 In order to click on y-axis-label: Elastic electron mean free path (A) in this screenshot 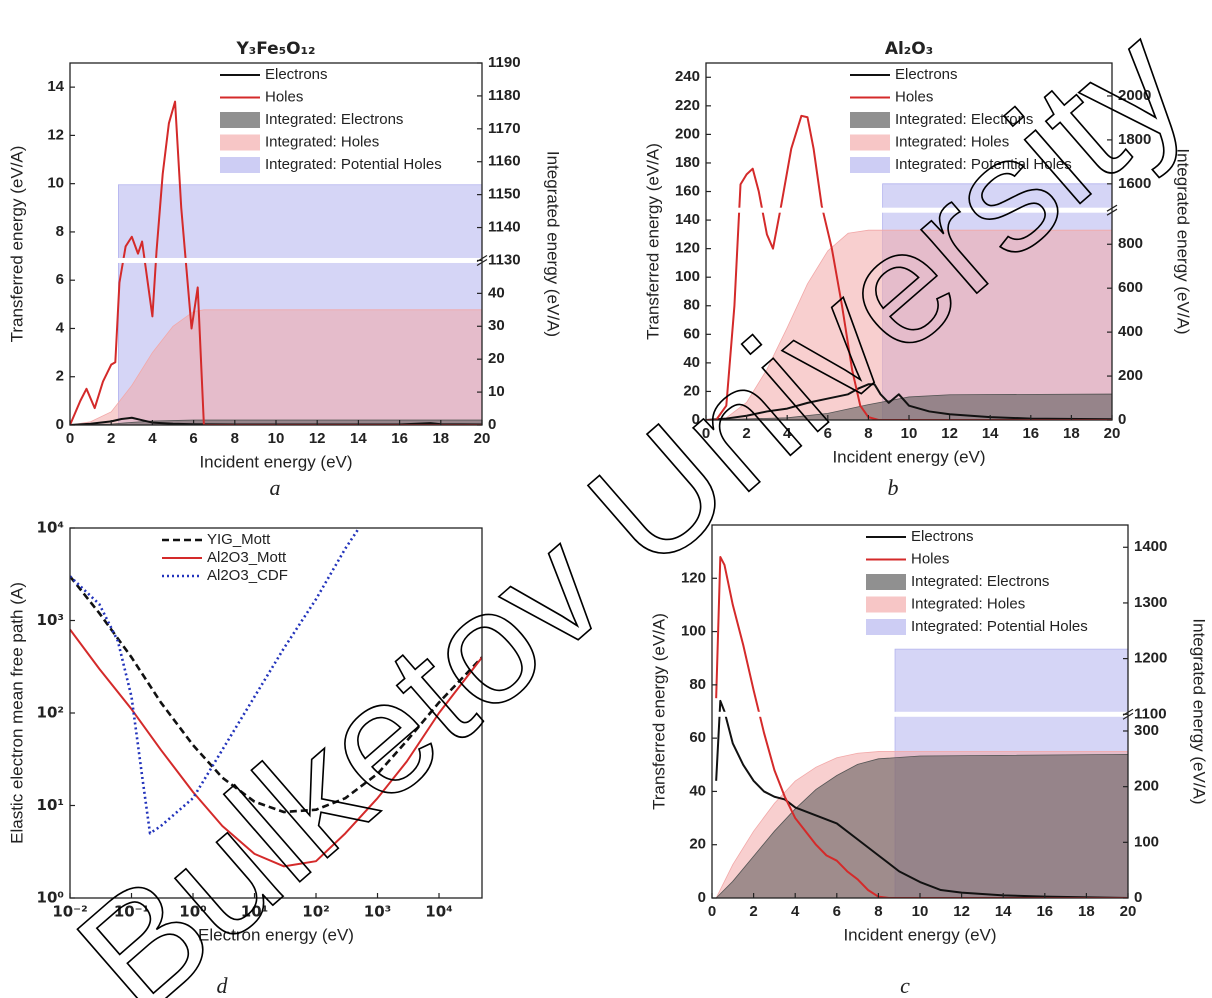, I will do `click(16, 713)`.